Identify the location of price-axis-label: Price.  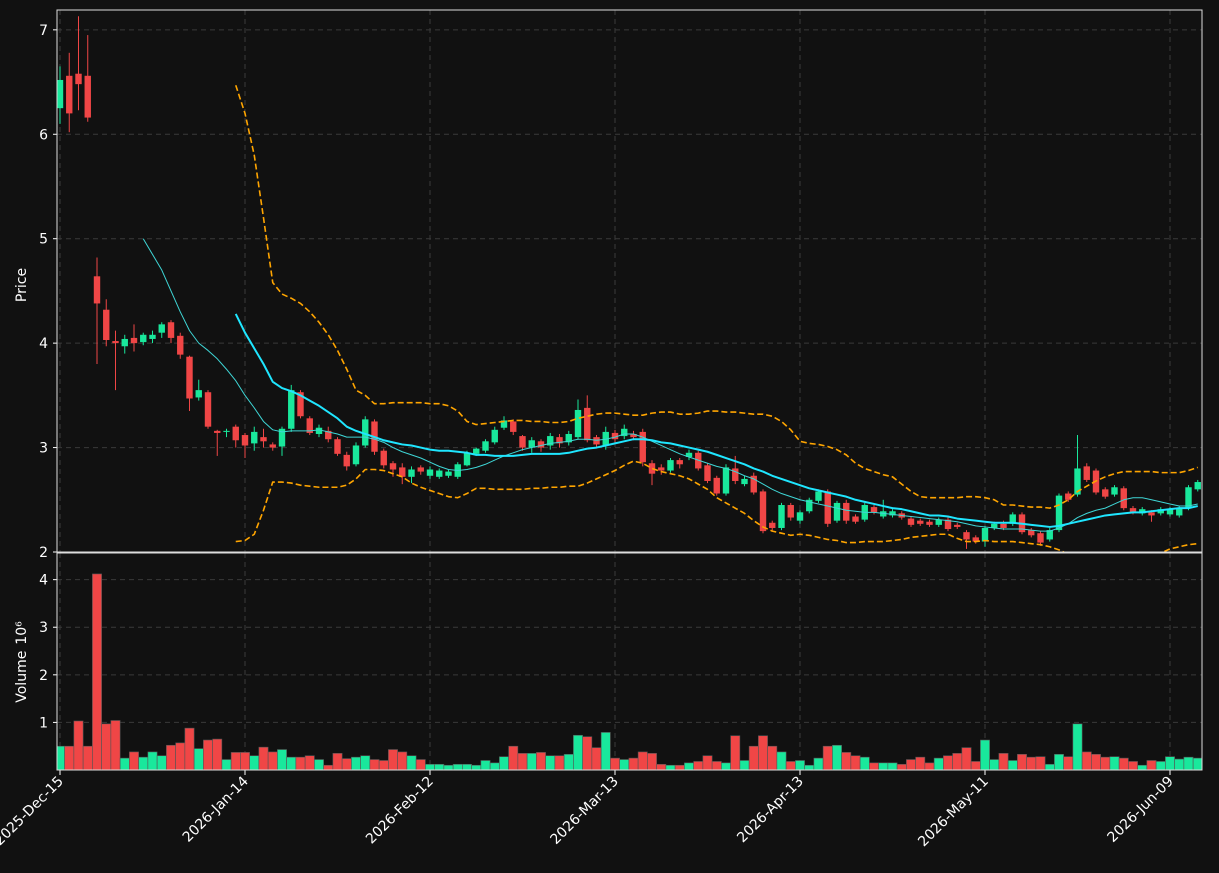
(22, 285).